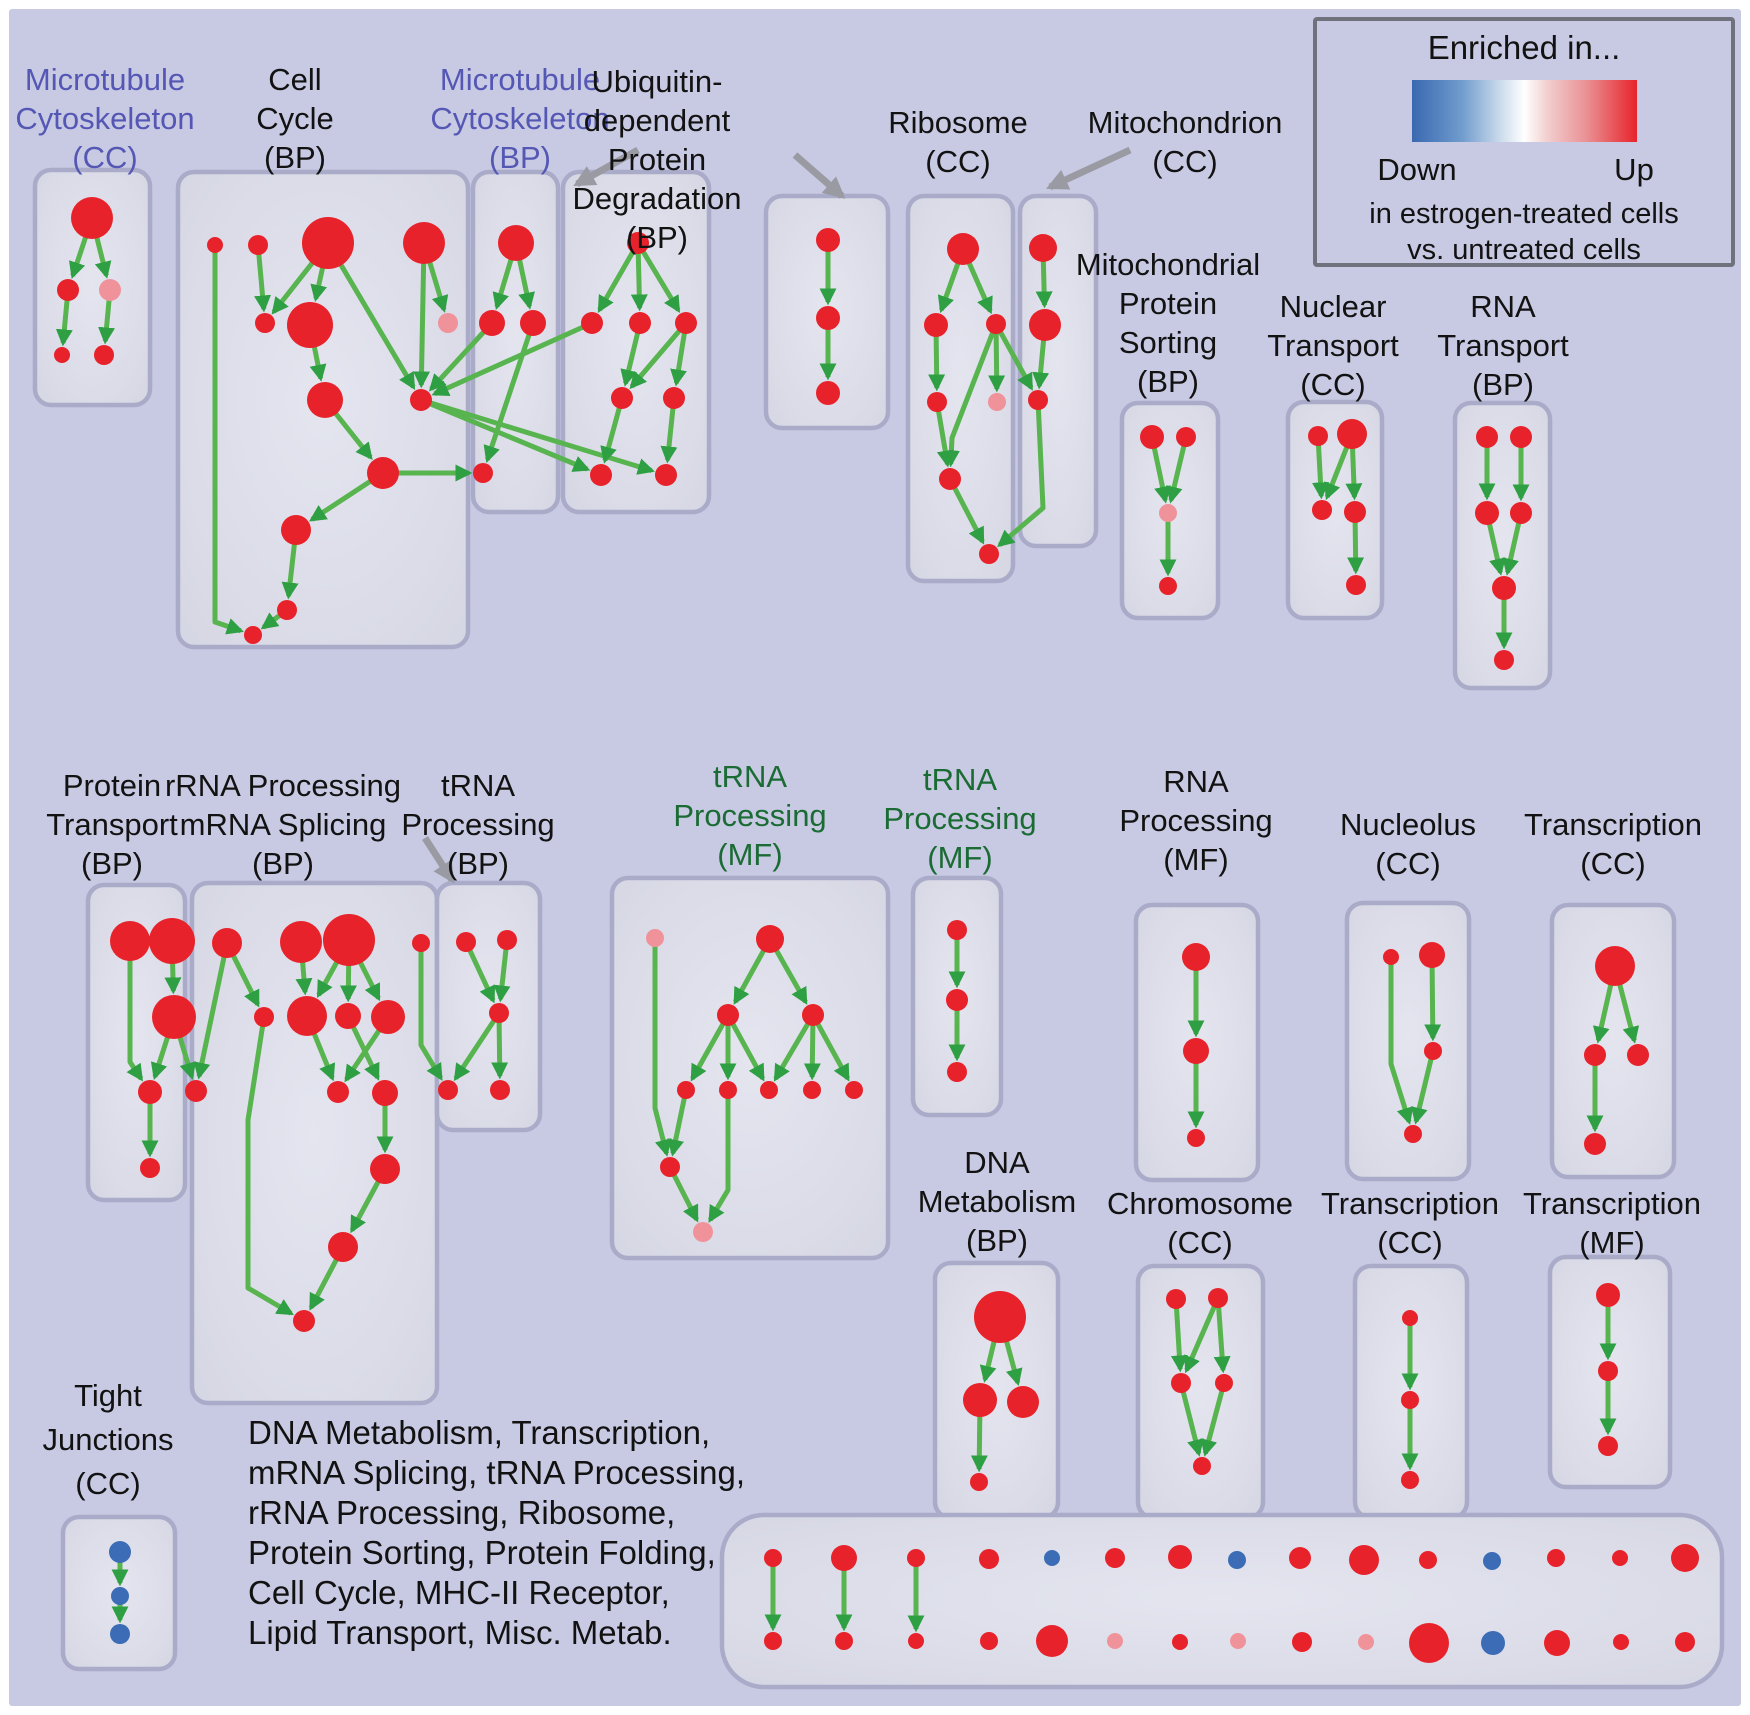 This screenshot has height=1715, width=1750. I want to click on go-term-node-q5, so click(196, 1091).